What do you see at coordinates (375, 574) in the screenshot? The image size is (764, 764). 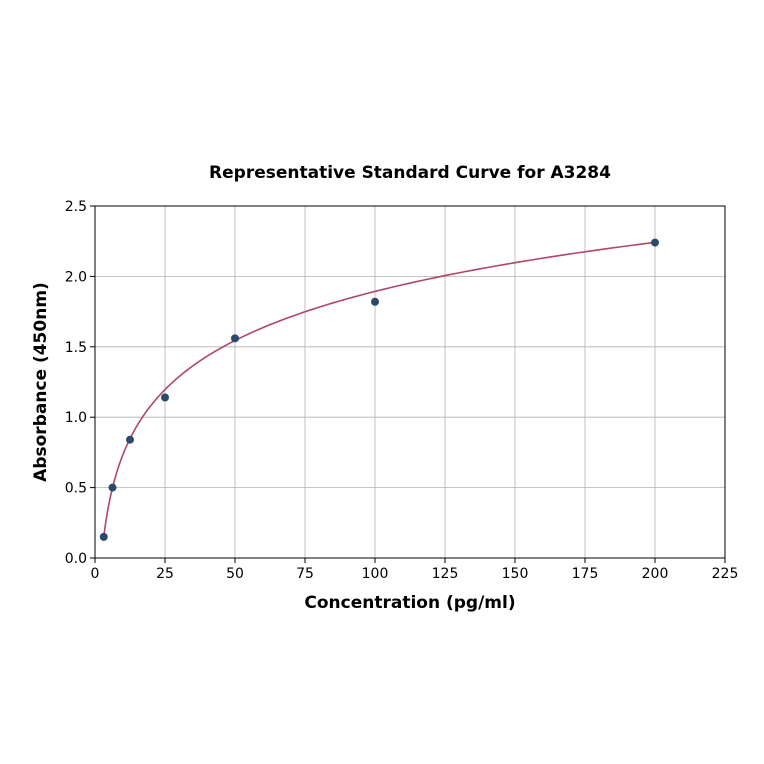 I see `x-tick-label: 100` at bounding box center [375, 574].